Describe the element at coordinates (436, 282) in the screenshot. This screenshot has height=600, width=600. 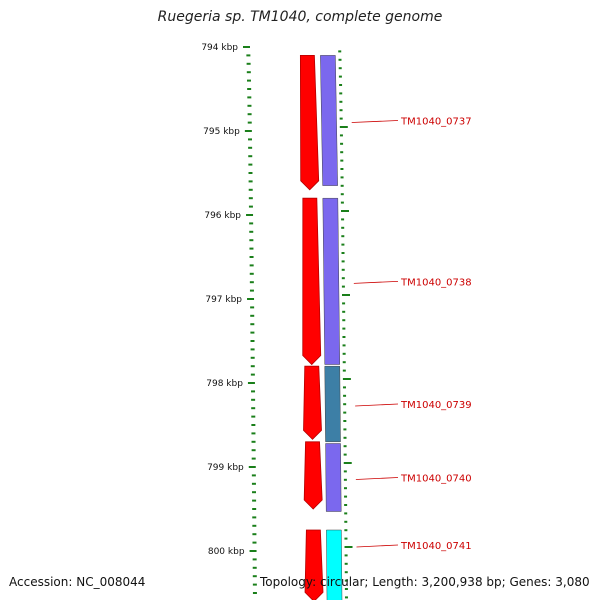
I see `gene-label: TM1040_0738` at that location.